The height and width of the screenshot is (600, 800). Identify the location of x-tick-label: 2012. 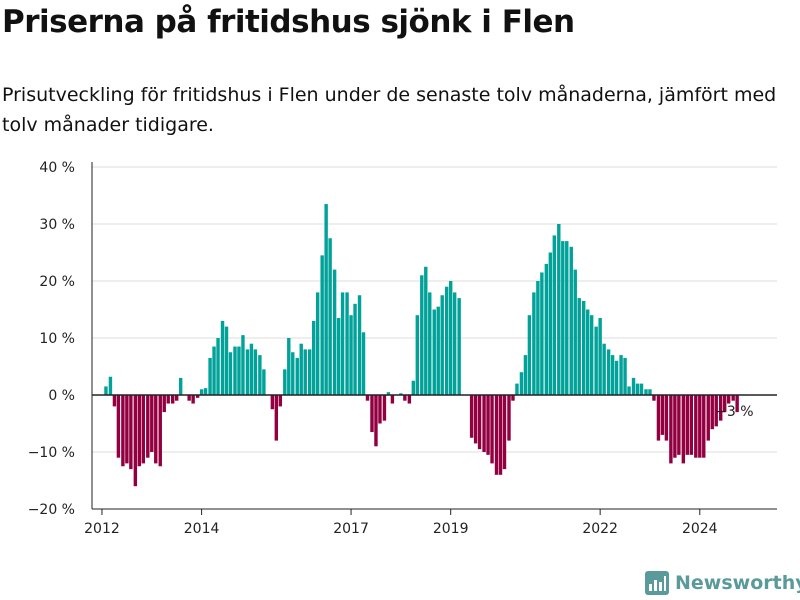
(102, 529).